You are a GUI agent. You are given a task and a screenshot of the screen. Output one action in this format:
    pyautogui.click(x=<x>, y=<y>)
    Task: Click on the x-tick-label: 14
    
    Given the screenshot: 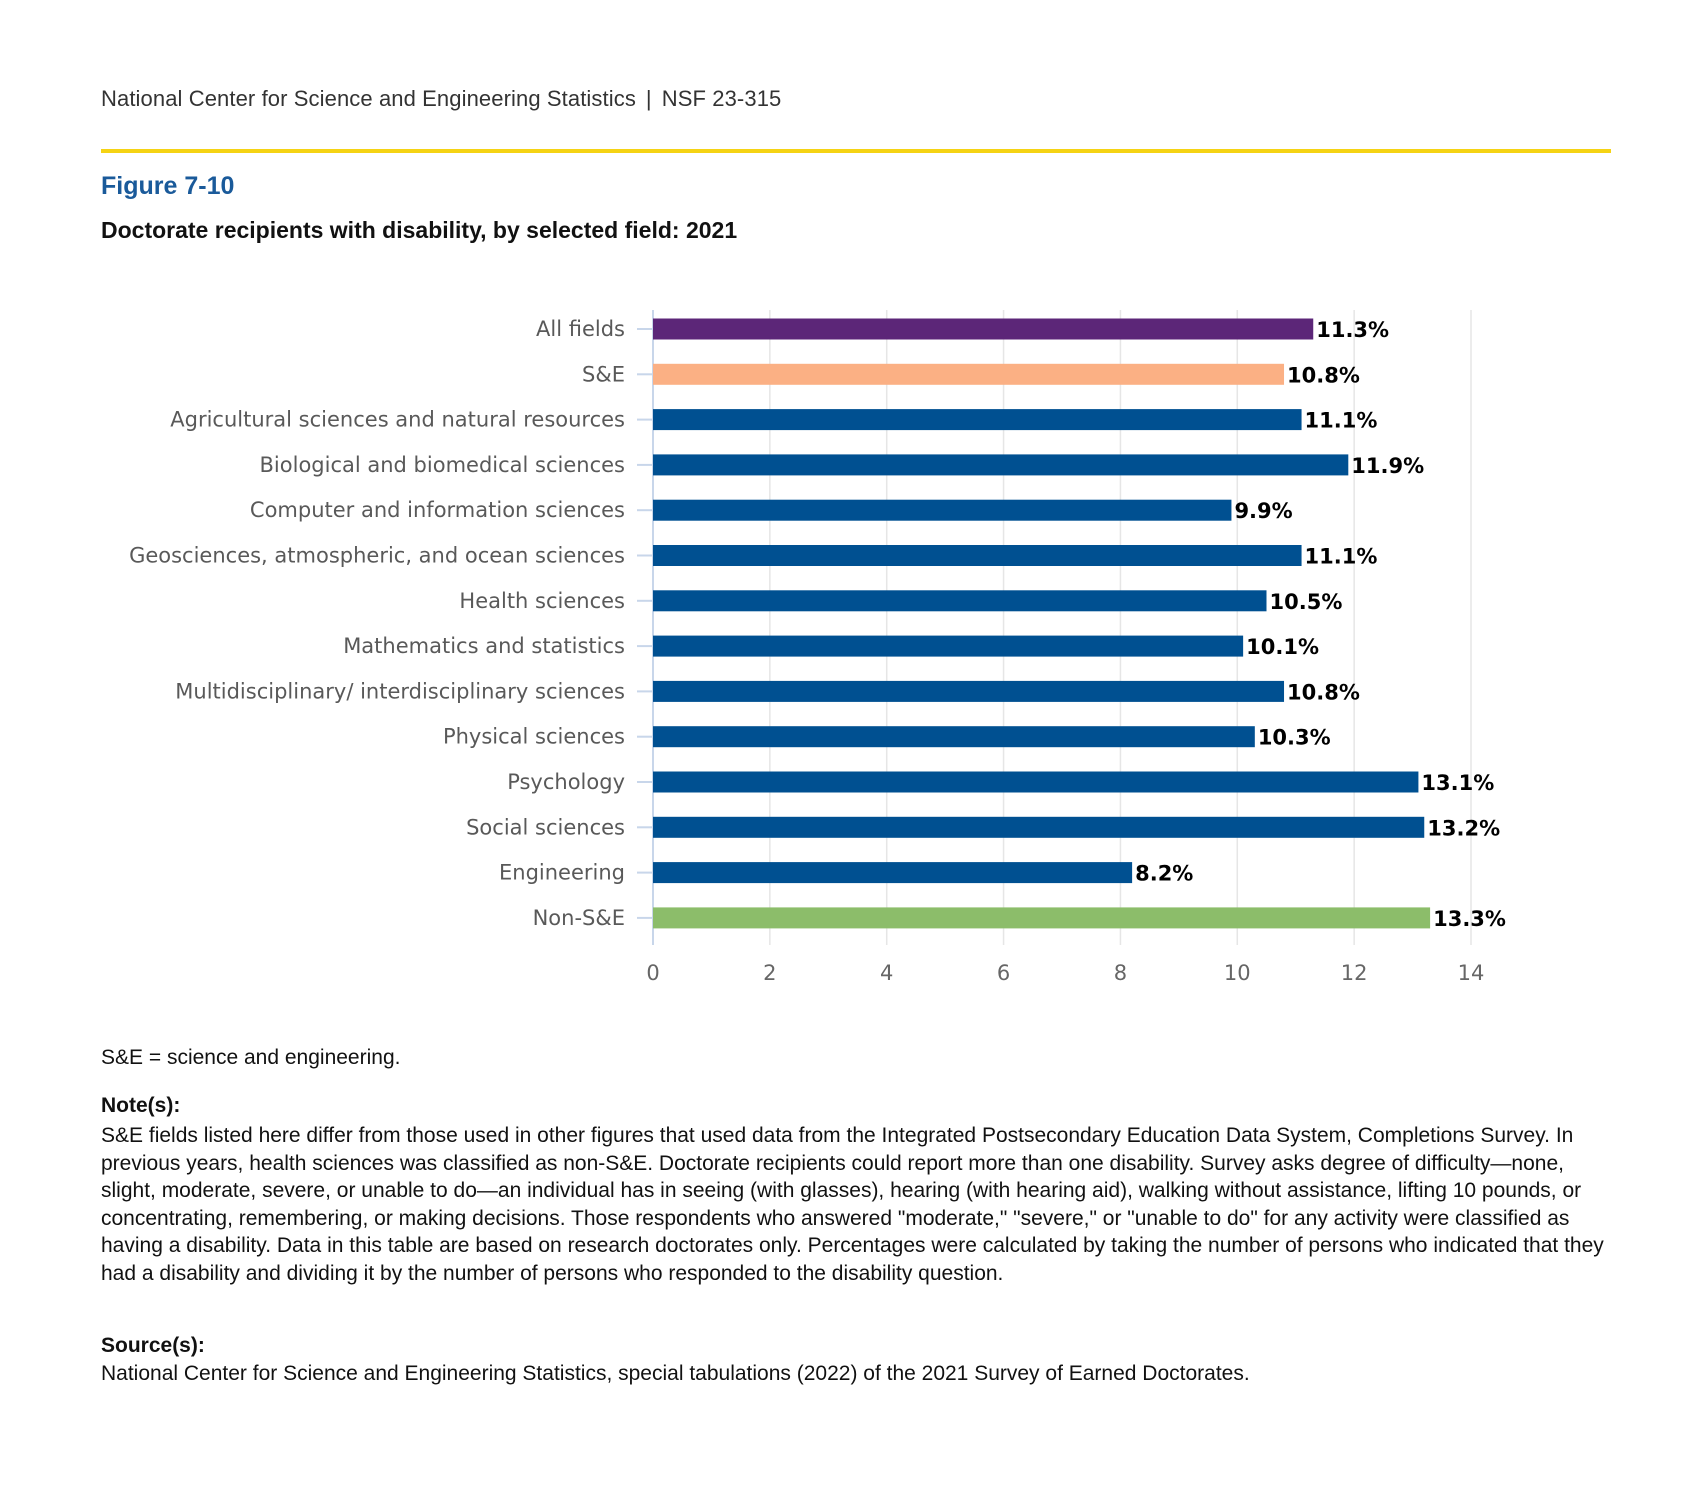 What is the action you would take?
    pyautogui.click(x=1471, y=973)
    